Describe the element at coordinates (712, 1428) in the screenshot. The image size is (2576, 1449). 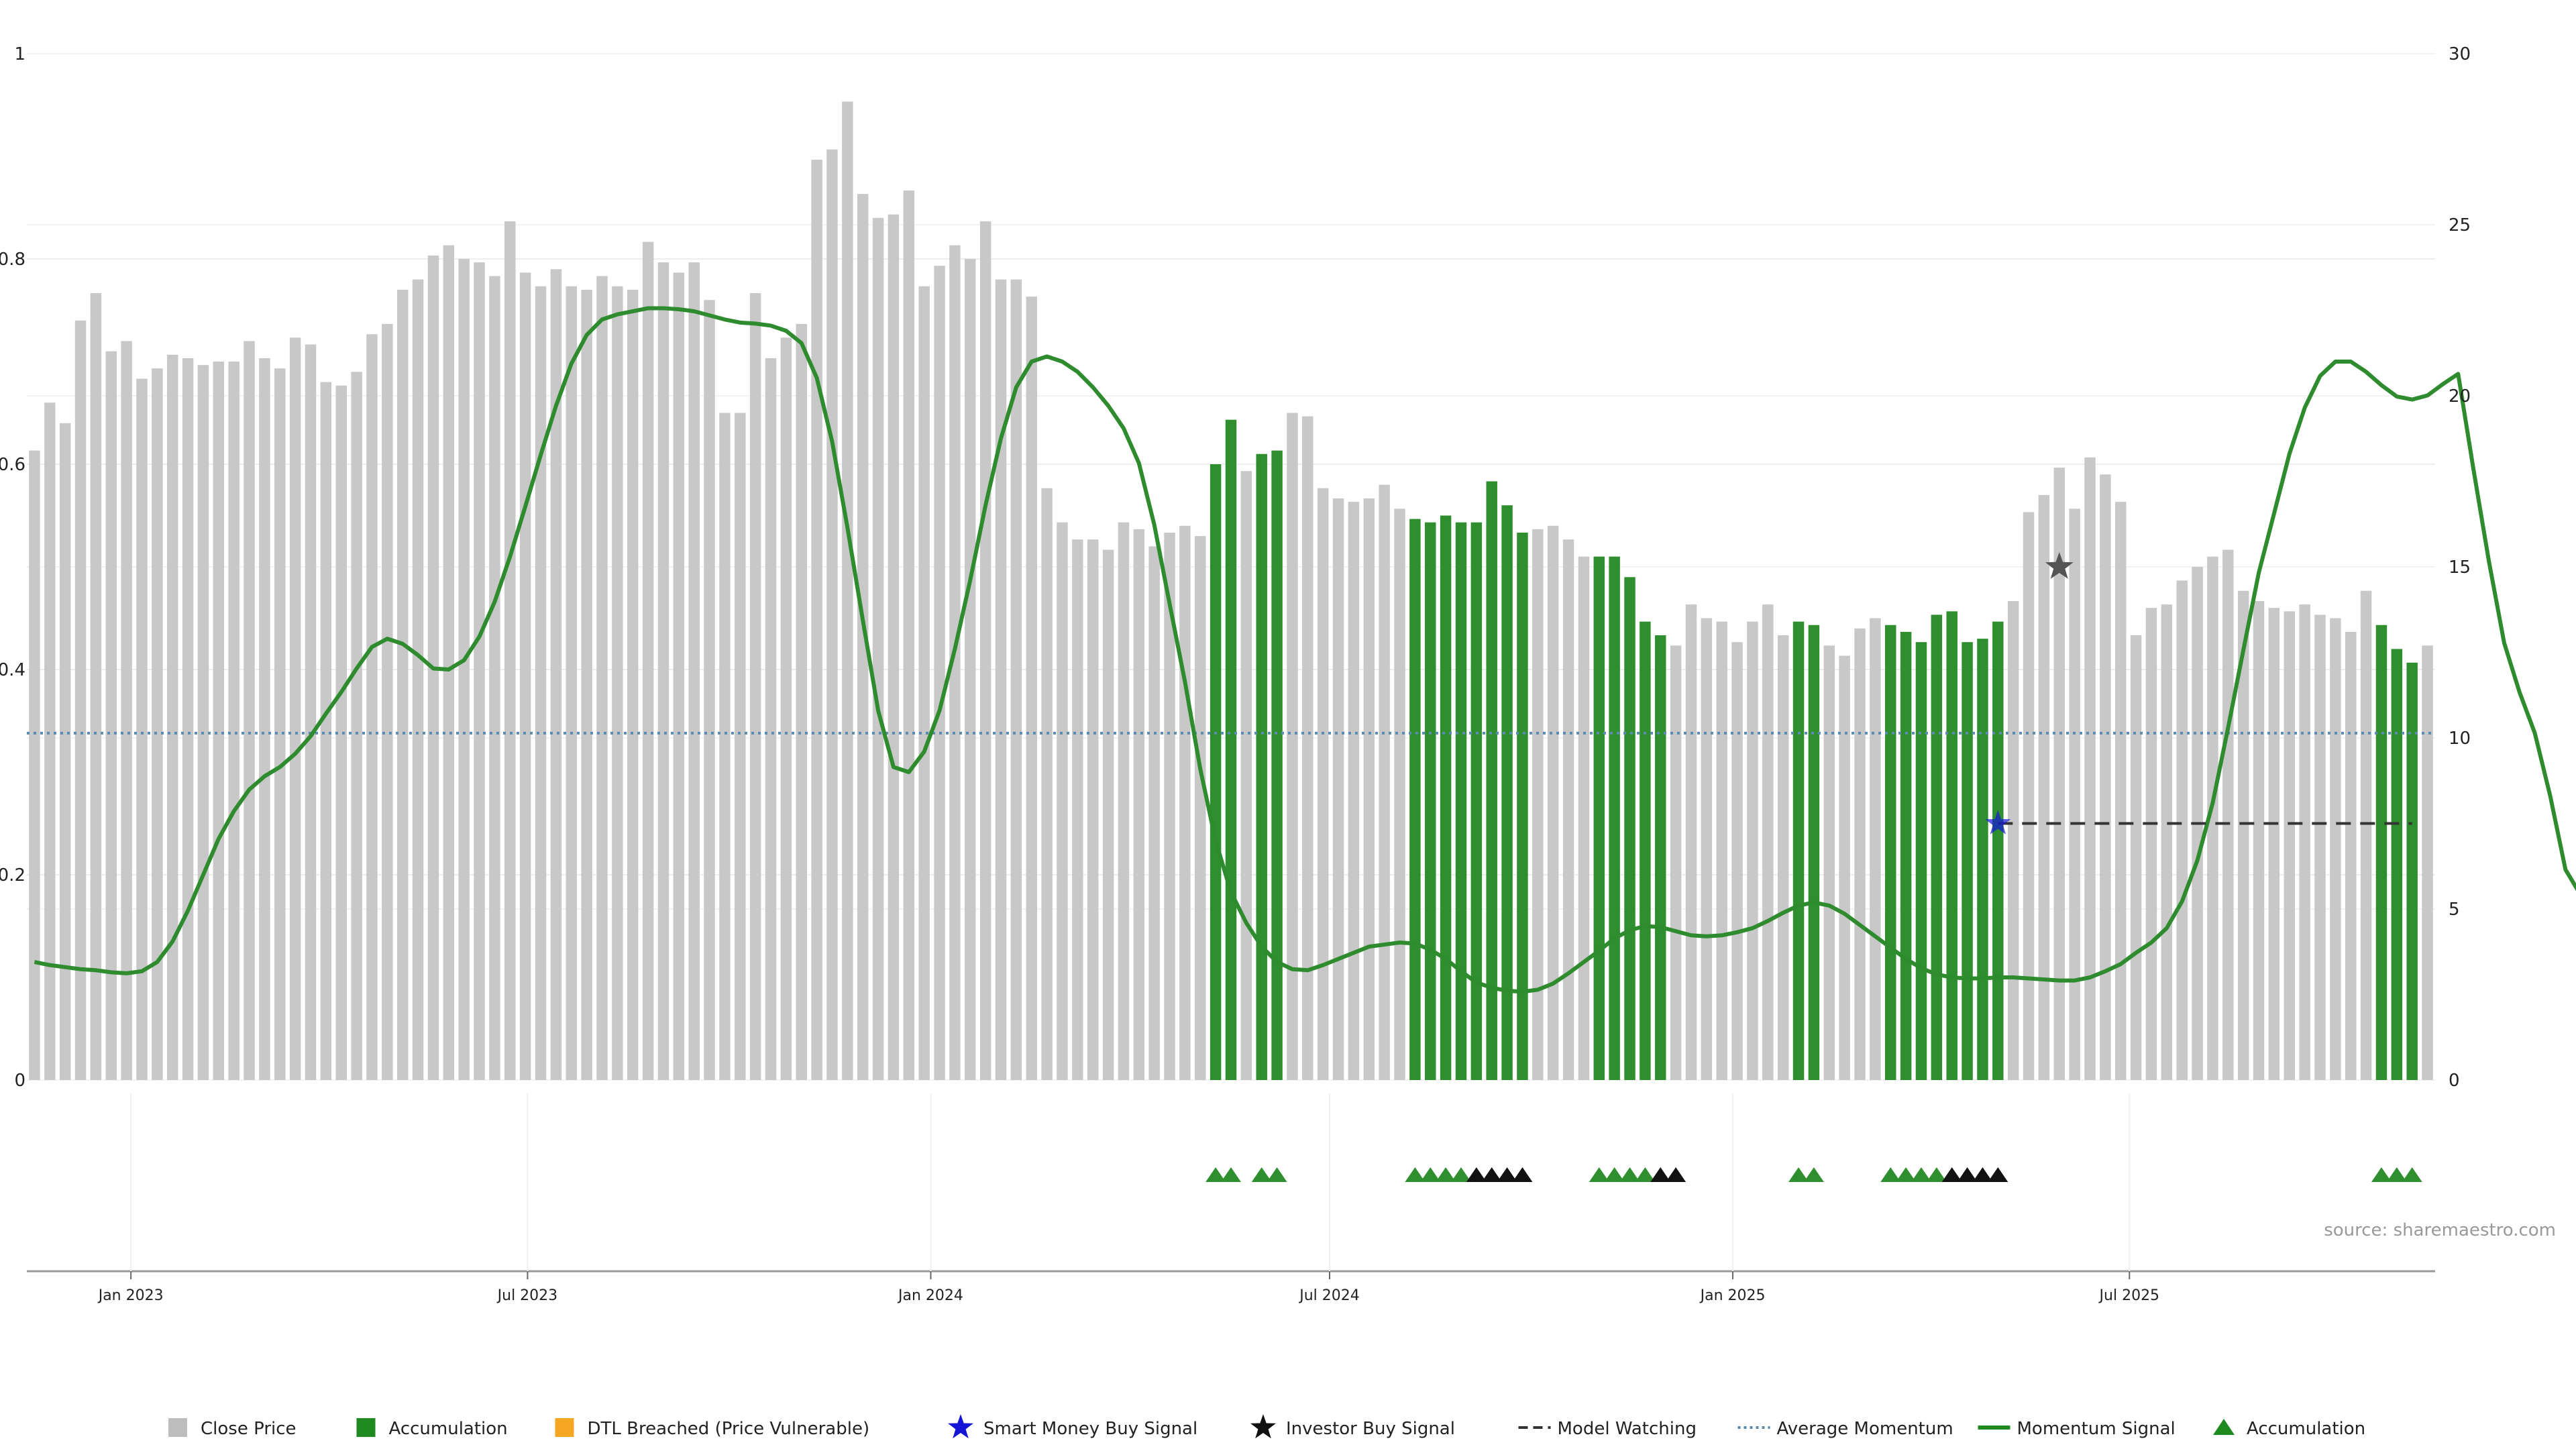
I see `legend-item: DTL Breached (Price Vulnerable)` at that location.